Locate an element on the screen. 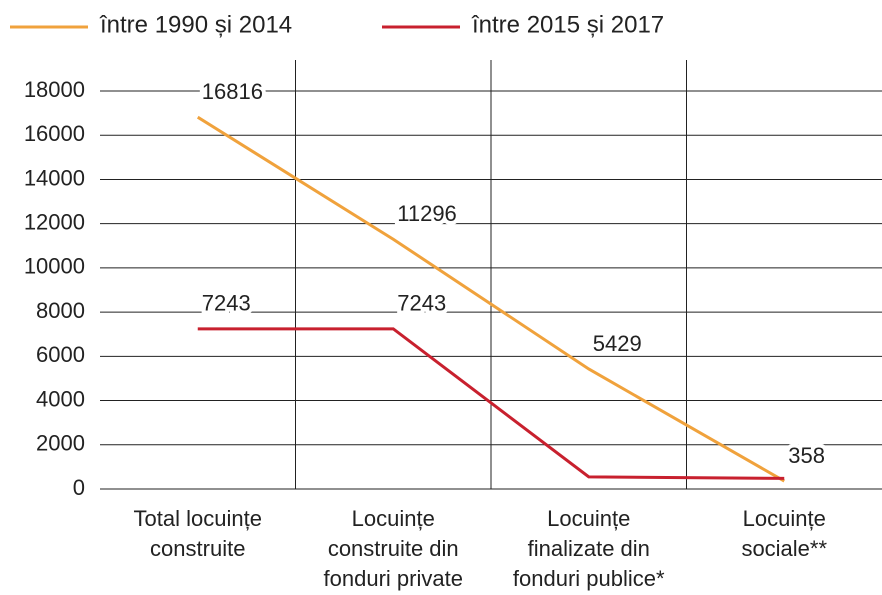 Image resolution: width=882 pixels, height=595 pixels. x-tick-label: fonduri private is located at coordinates (393, 578).